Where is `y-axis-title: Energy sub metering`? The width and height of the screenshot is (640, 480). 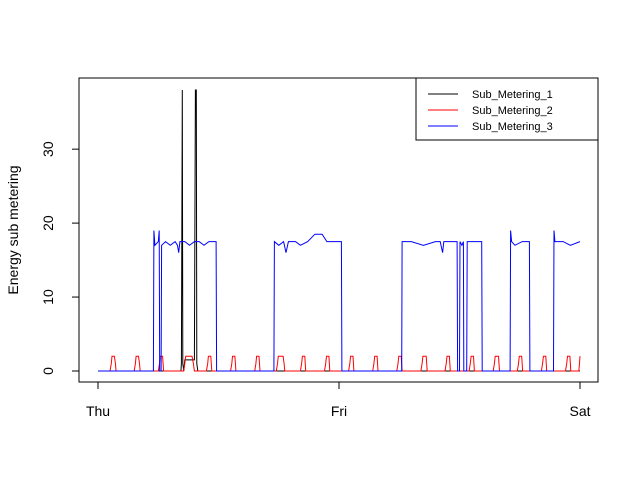
y-axis-title: Energy sub metering is located at coordinates (13, 229).